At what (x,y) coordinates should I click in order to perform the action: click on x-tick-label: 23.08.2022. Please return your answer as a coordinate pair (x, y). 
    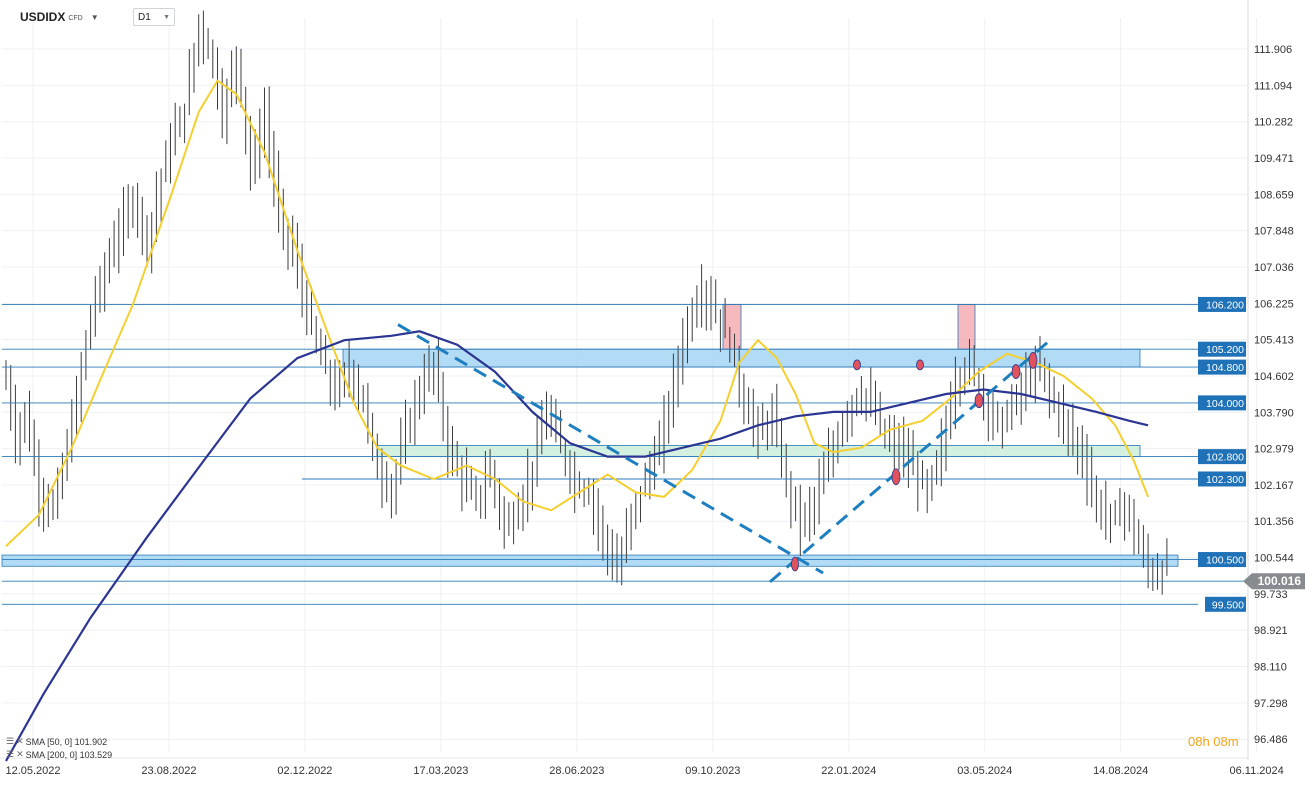
    Looking at the image, I should click on (168, 771).